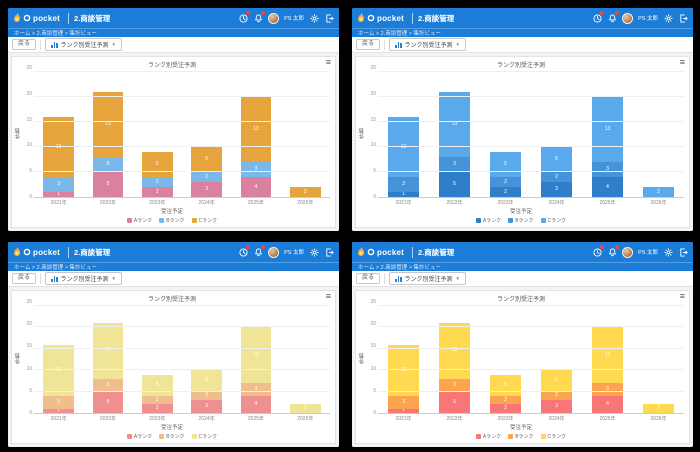 This screenshot has width=700, height=452. Describe the element at coordinates (607, 134) in the screenshot. I see `stacked-bar: 4 3 13` at that location.